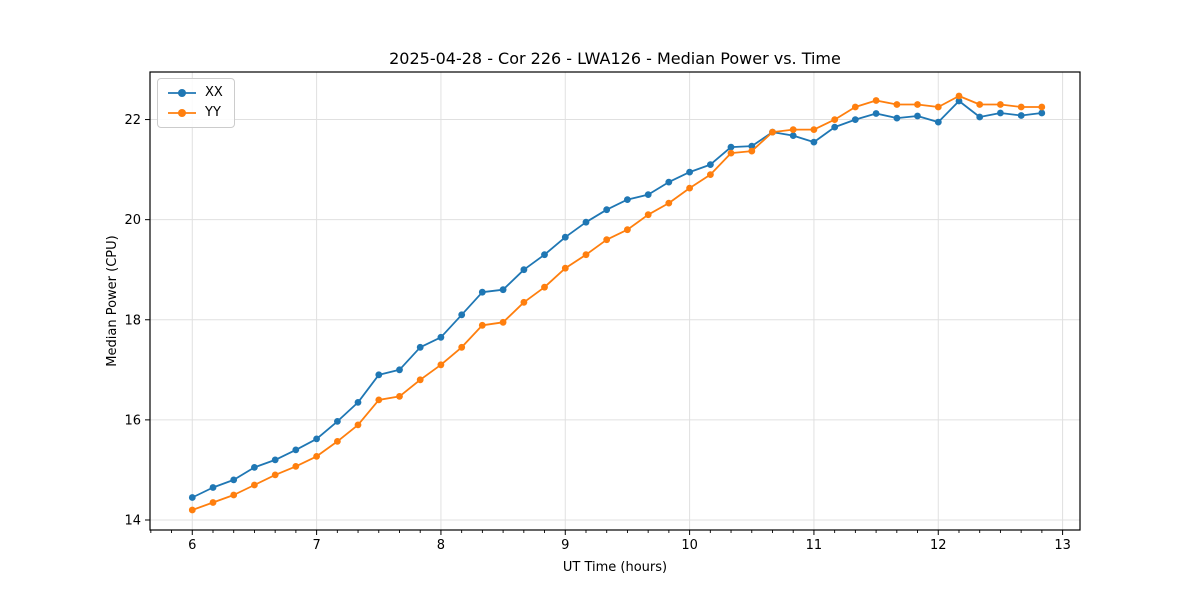 The height and width of the screenshot is (600, 1200). What do you see at coordinates (214, 92) in the screenshot?
I see `legend-label-xx: XX` at bounding box center [214, 92].